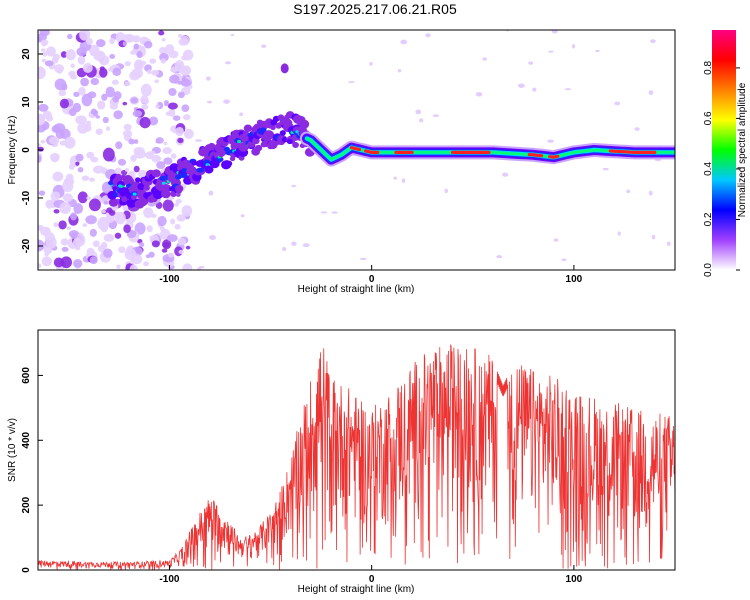 The height and width of the screenshot is (600, 750). Describe the element at coordinates (742, 149) in the screenshot. I see `colorbar-label: Normalized spectral amplitude` at that location.